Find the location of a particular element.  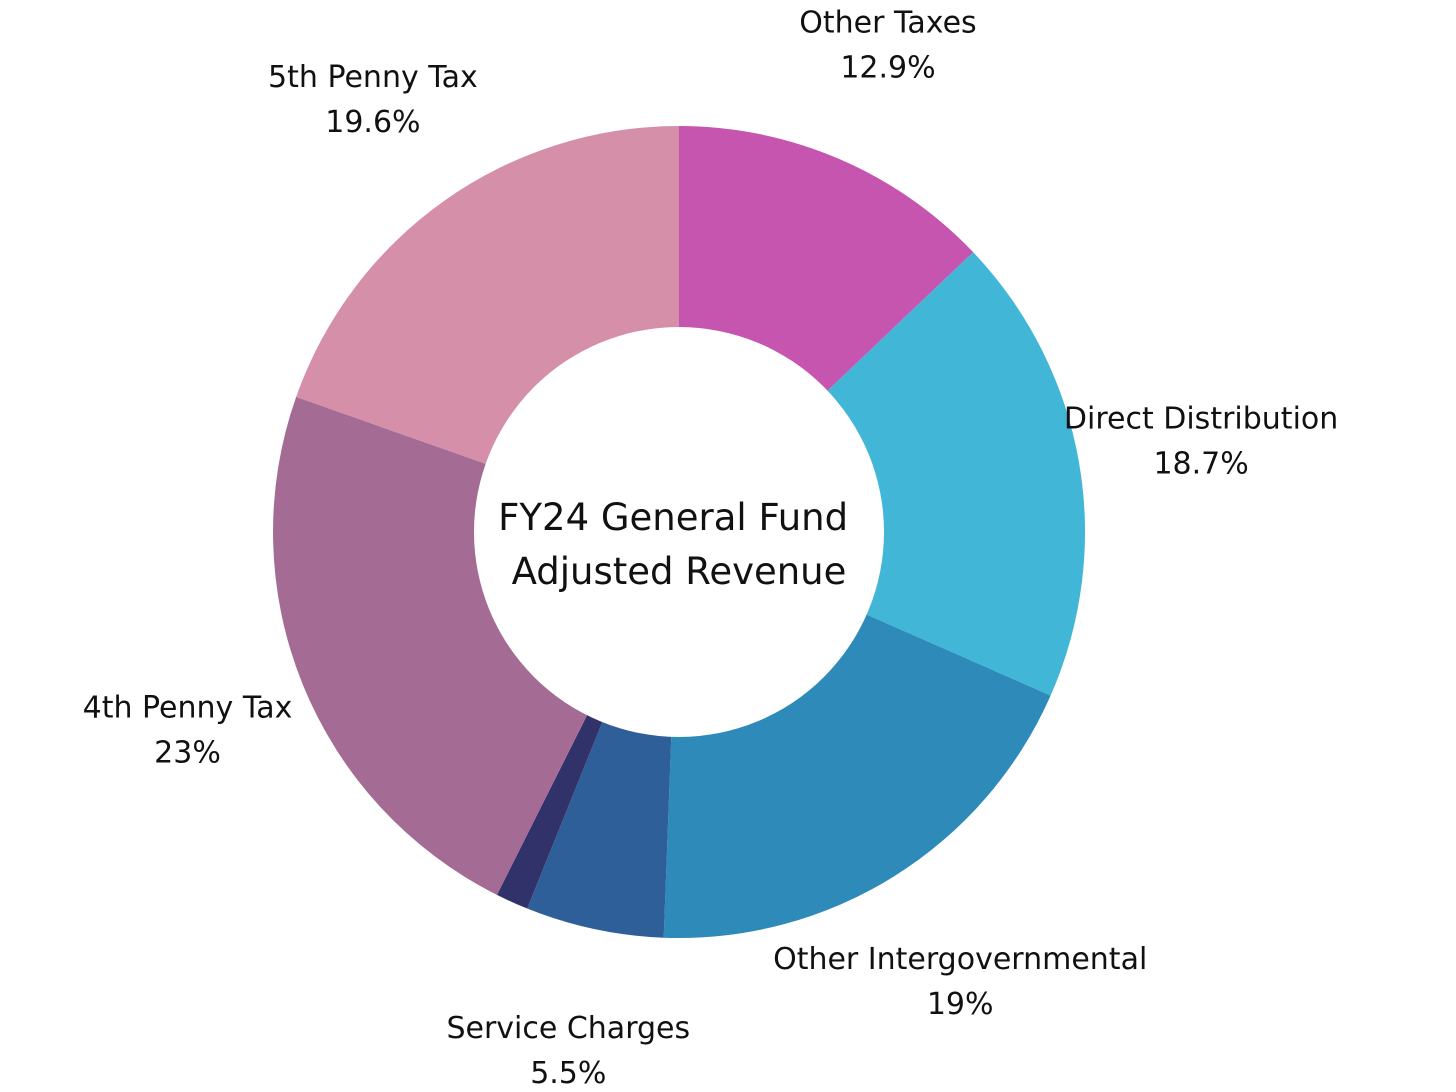

slice-label-other-intergovernmental: Other Intergovernmental 19% is located at coordinates (960, 982).